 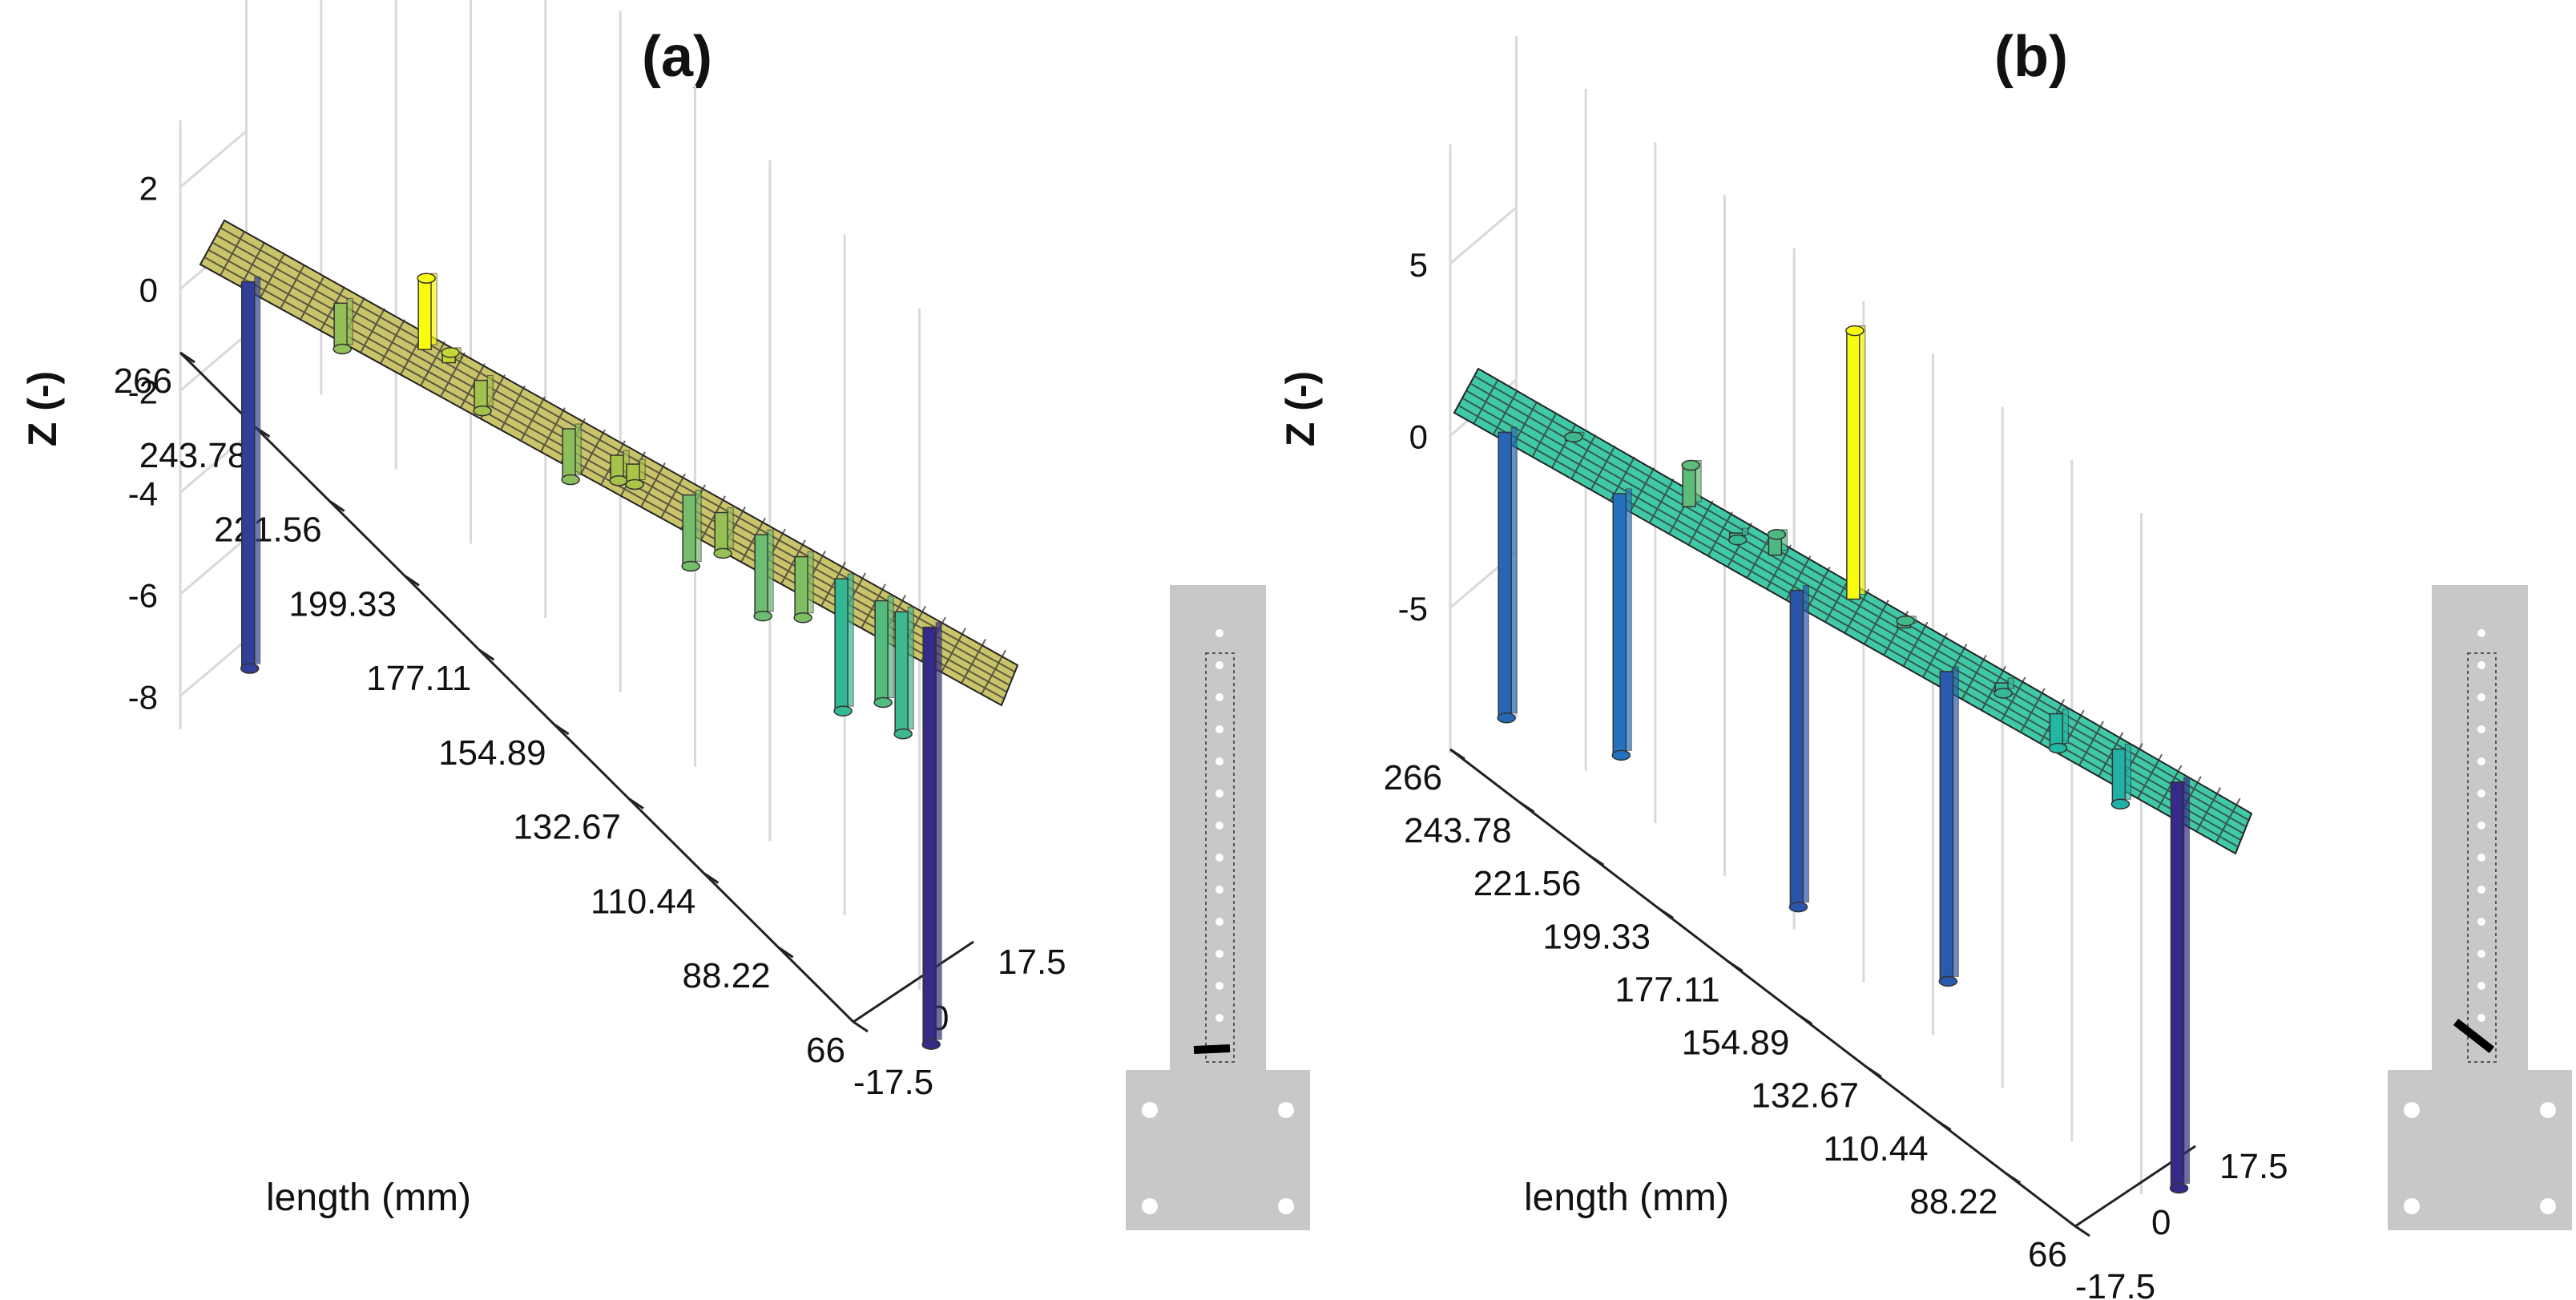 I want to click on mesh-line, so click(x=1861, y=598).